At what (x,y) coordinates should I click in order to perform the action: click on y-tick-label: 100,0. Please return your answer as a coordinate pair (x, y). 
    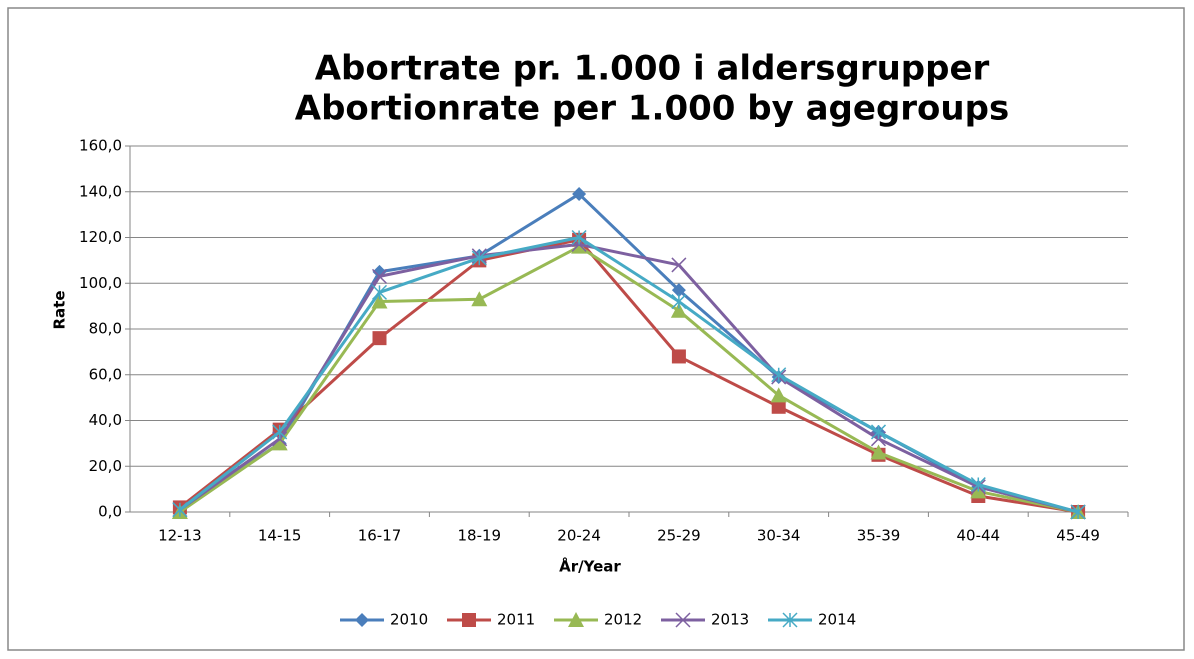
    Looking at the image, I should click on (100, 283).